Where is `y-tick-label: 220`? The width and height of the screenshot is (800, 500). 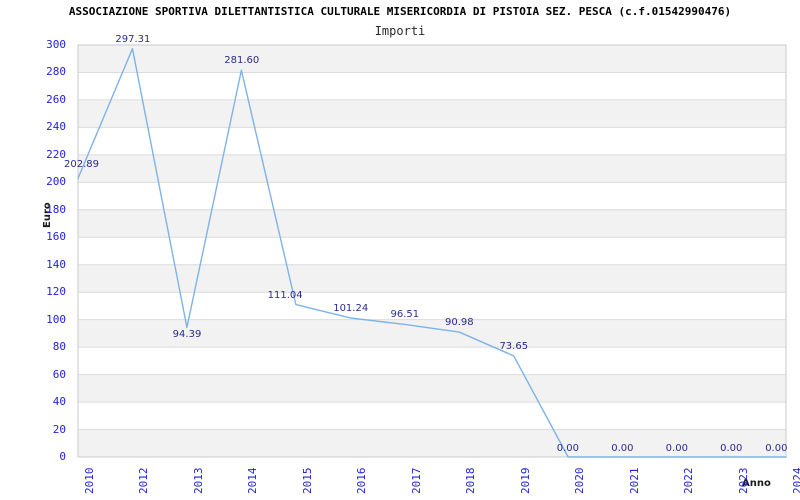
y-tick-label: 220 is located at coordinates (56, 154).